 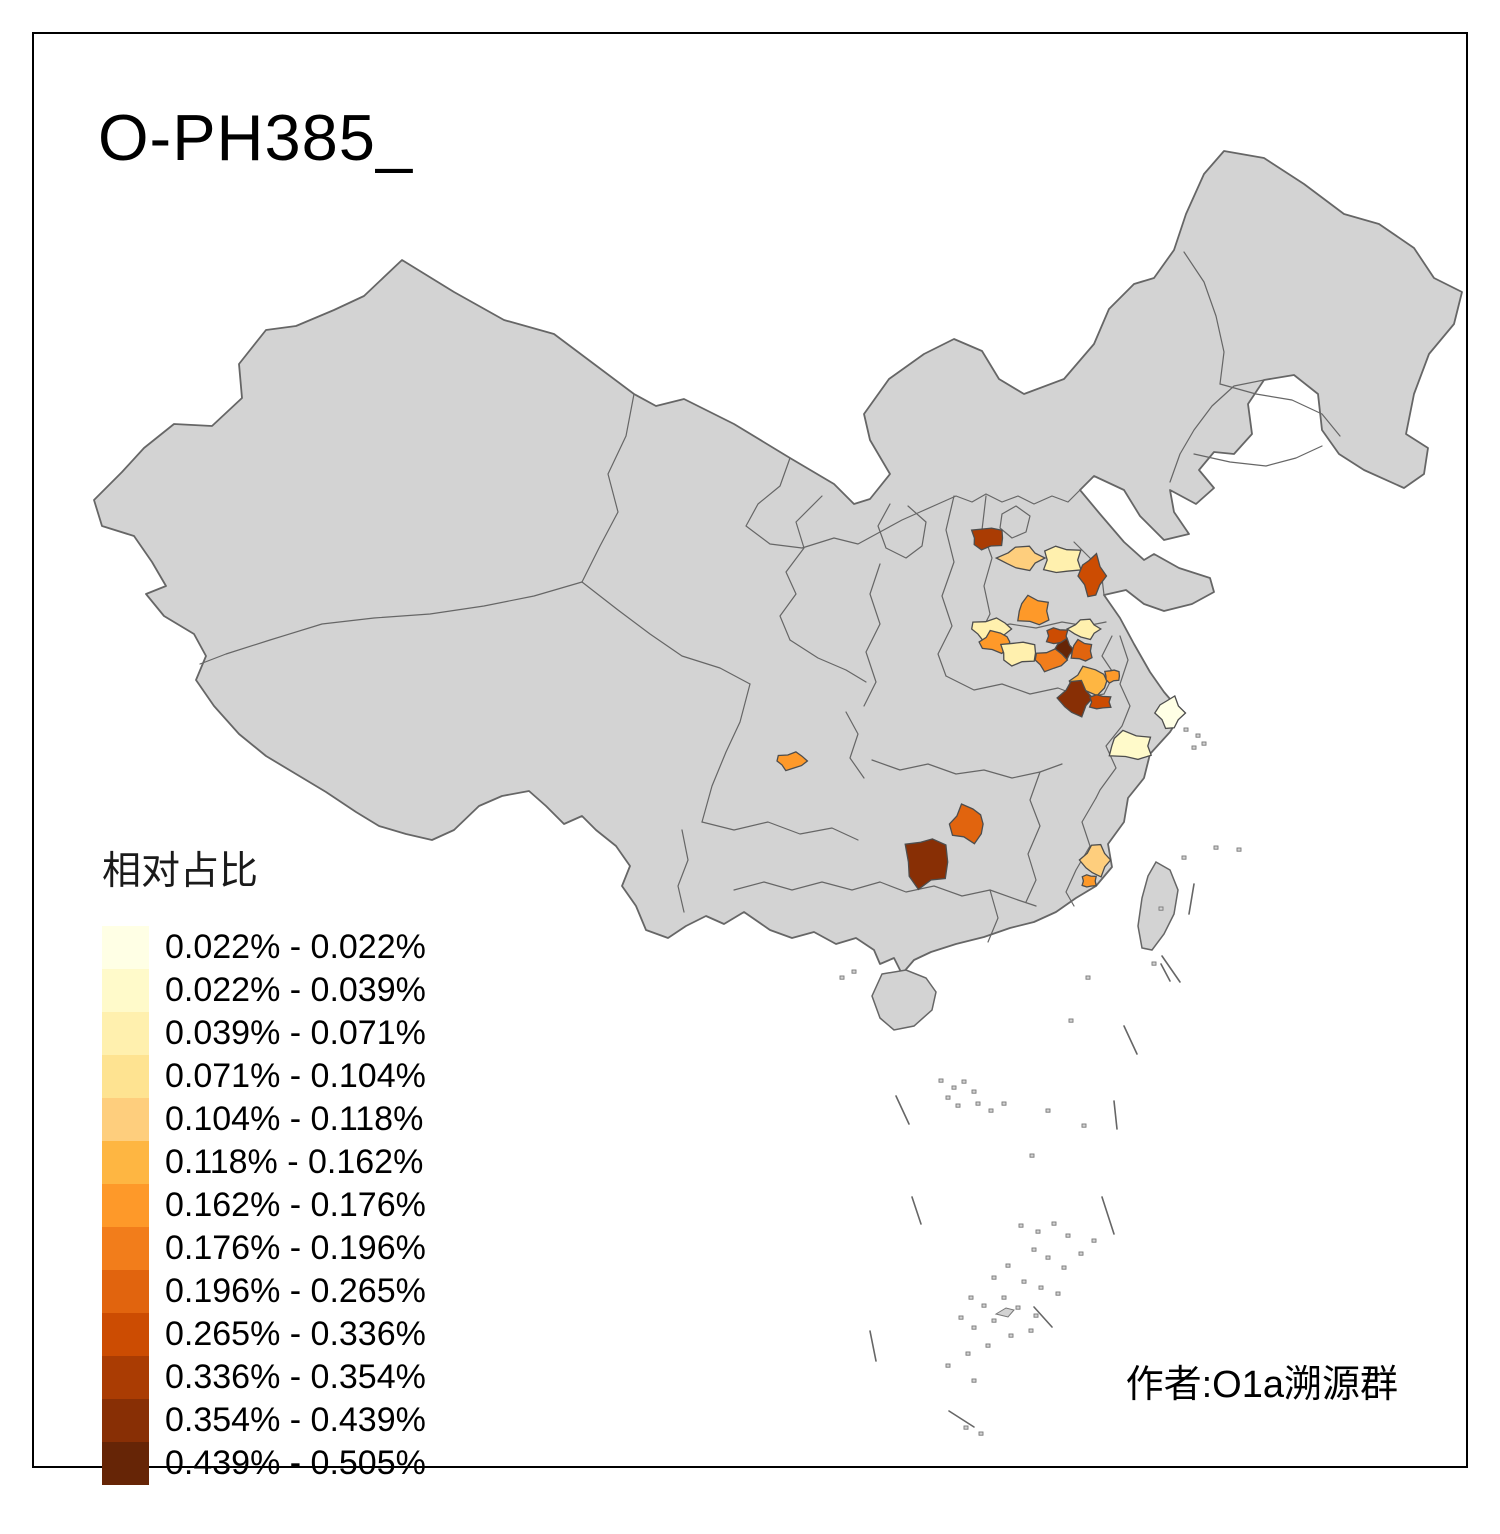 I want to click on map-region-r19, so click(x=1130, y=745).